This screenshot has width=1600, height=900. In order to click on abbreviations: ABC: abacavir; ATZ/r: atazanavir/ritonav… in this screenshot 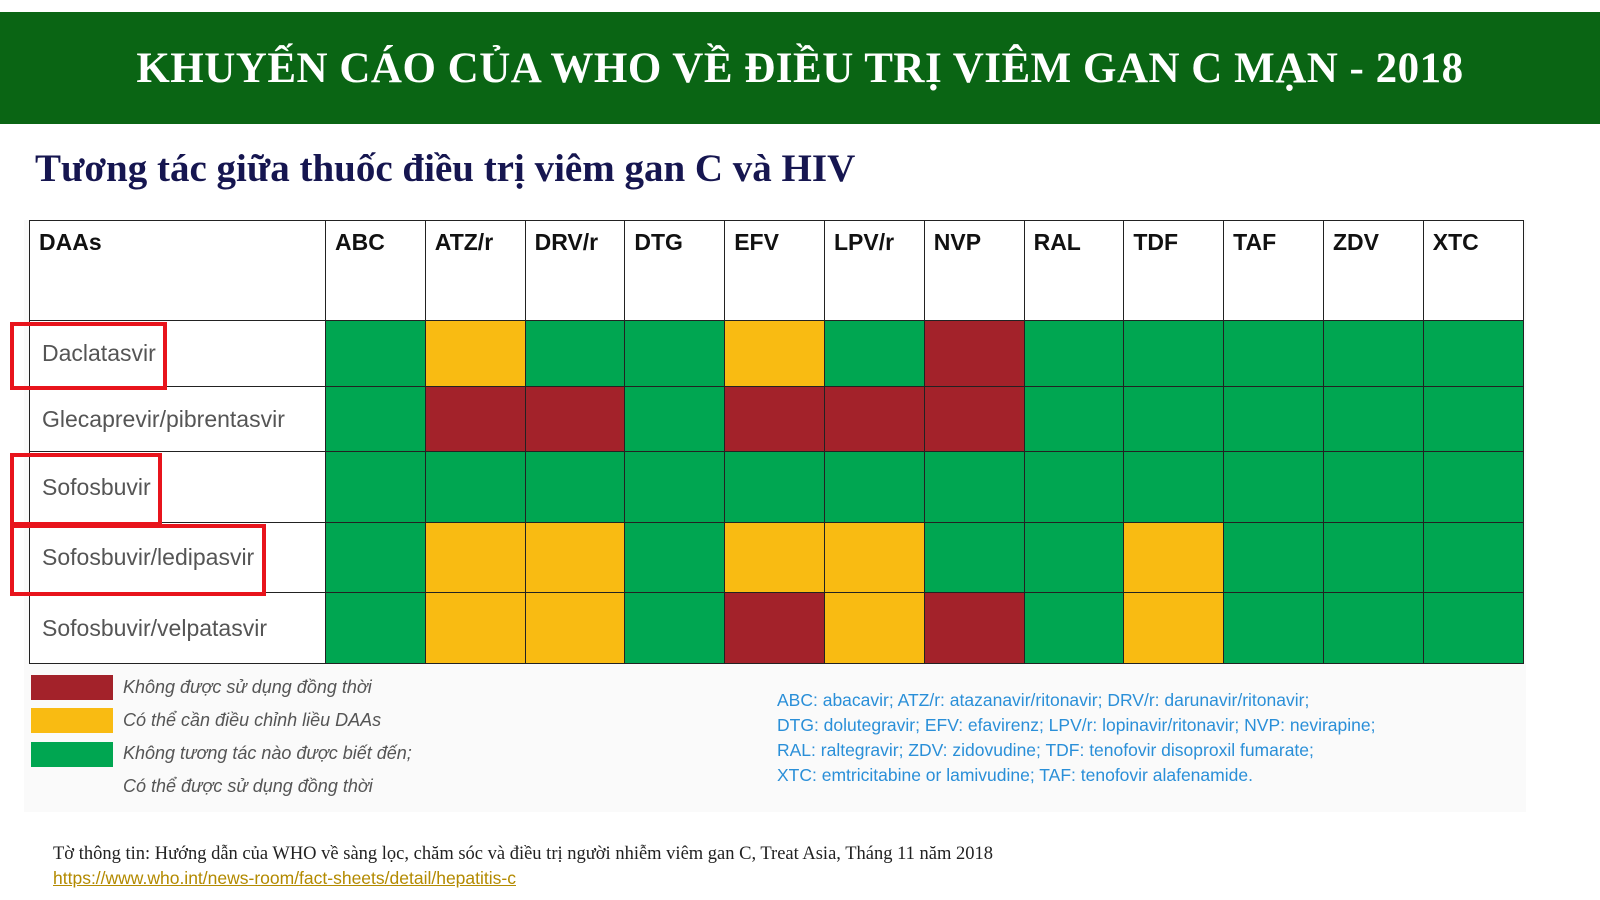, I will do `click(1137, 738)`.